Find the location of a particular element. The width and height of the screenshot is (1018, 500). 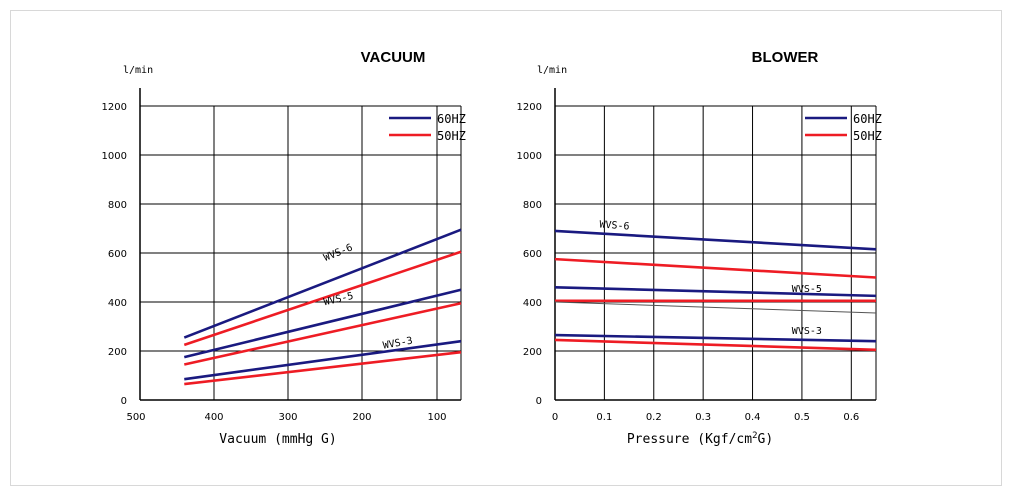

chart-title: VACUUM is located at coordinates (393, 57).